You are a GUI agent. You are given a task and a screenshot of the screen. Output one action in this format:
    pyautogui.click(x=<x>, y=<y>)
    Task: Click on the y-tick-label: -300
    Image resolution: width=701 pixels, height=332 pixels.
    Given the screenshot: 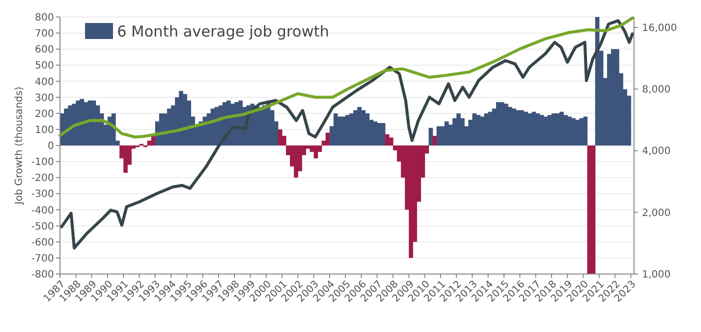 What is the action you would take?
    pyautogui.click(x=42, y=194)
    